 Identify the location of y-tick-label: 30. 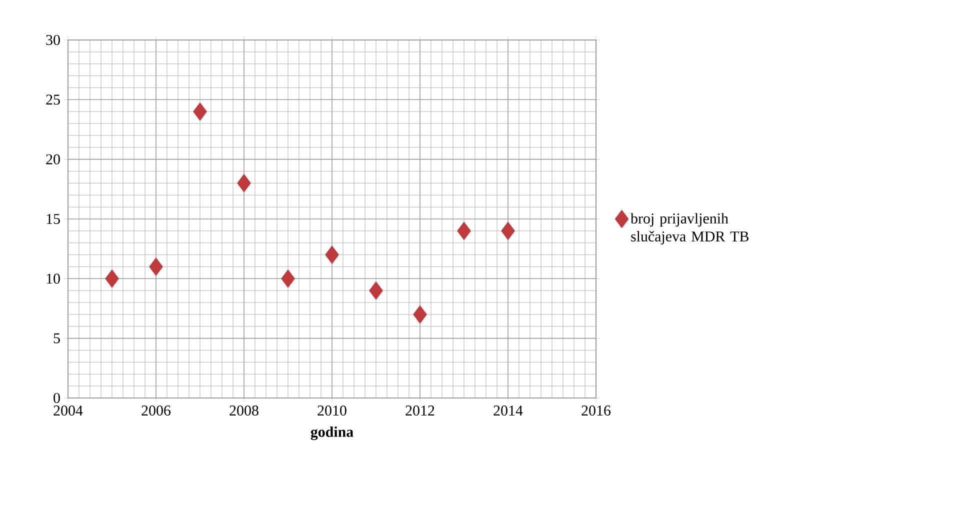
(53, 40).